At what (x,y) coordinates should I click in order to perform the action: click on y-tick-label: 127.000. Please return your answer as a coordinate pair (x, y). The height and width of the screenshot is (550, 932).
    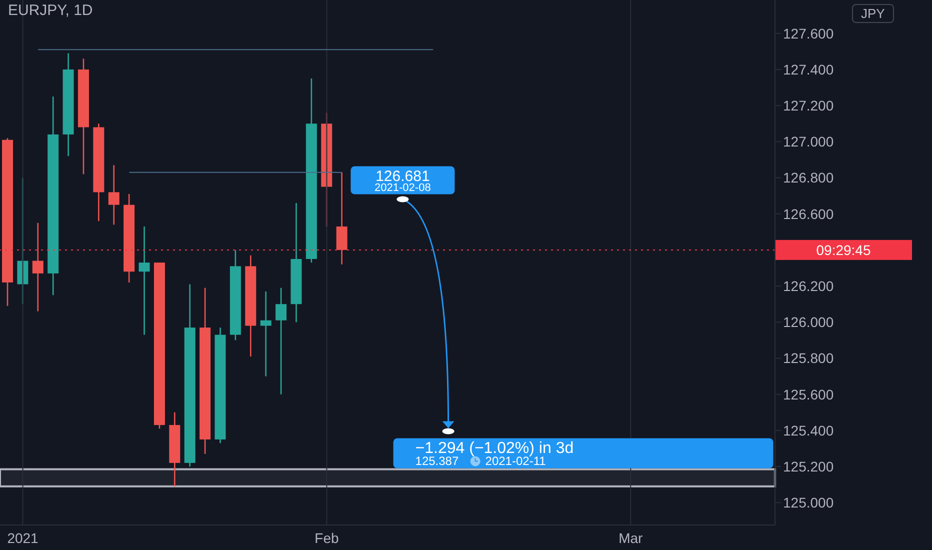
    Looking at the image, I should click on (808, 142).